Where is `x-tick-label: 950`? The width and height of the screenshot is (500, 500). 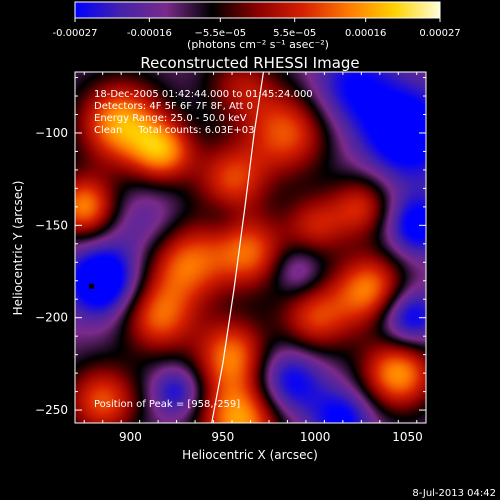
x-tick-label: 950 is located at coordinates (222, 437).